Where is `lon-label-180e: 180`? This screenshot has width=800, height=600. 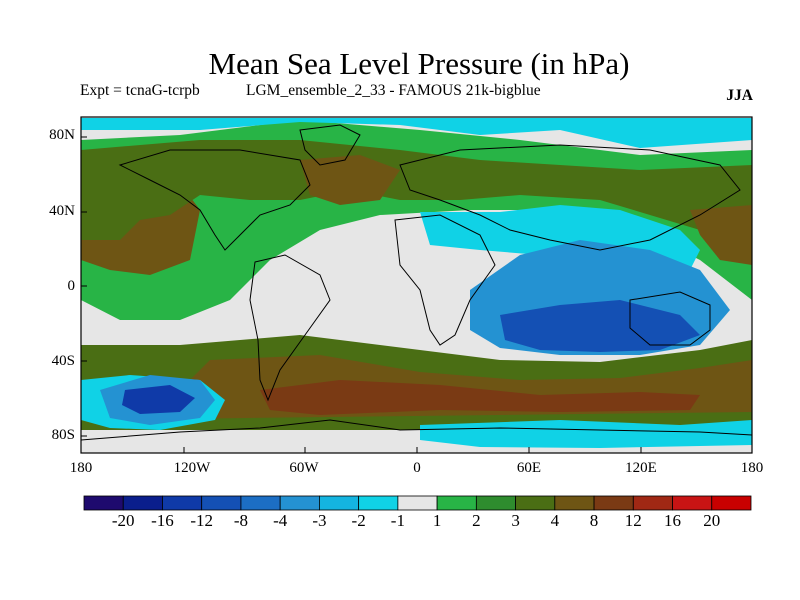 lon-label-180e: 180 is located at coordinates (752, 468).